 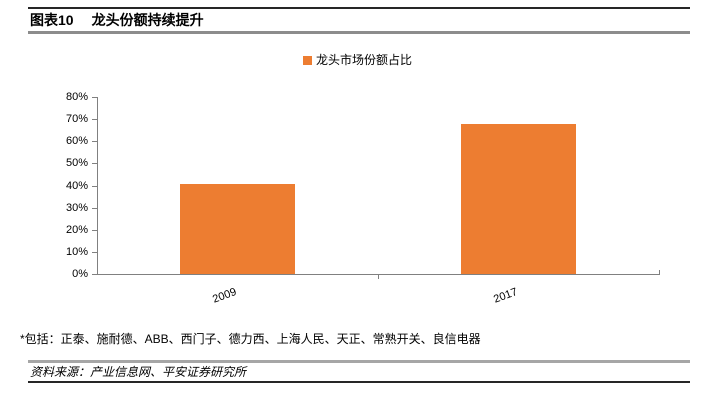 I want to click on bar-2017, so click(x=518, y=198).